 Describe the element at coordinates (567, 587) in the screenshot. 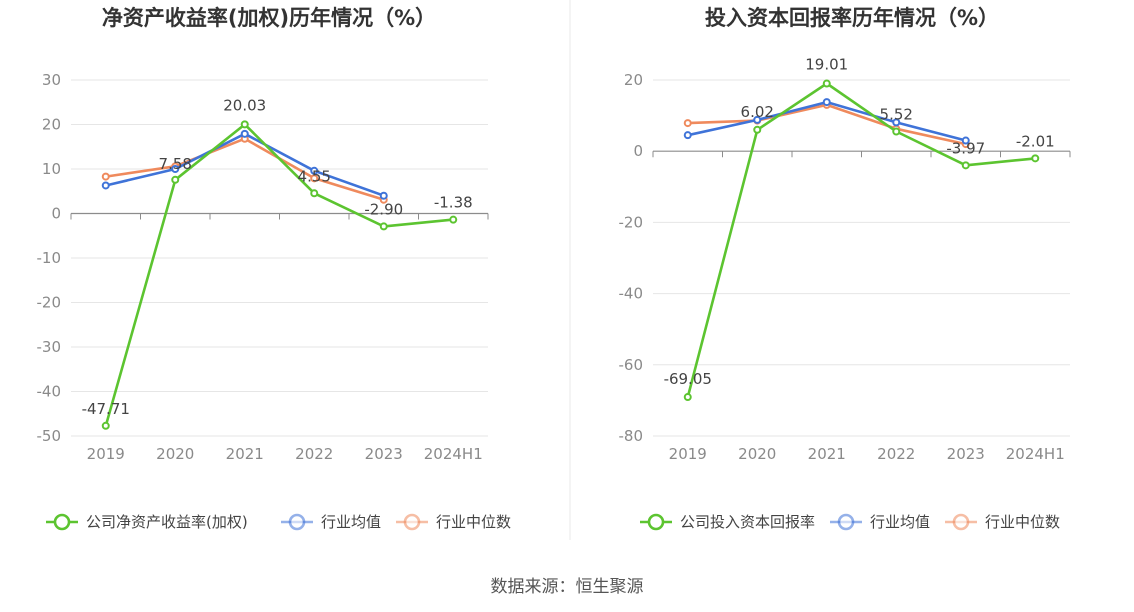

I see `data-source-label: 数据来源：恒生聚源` at that location.